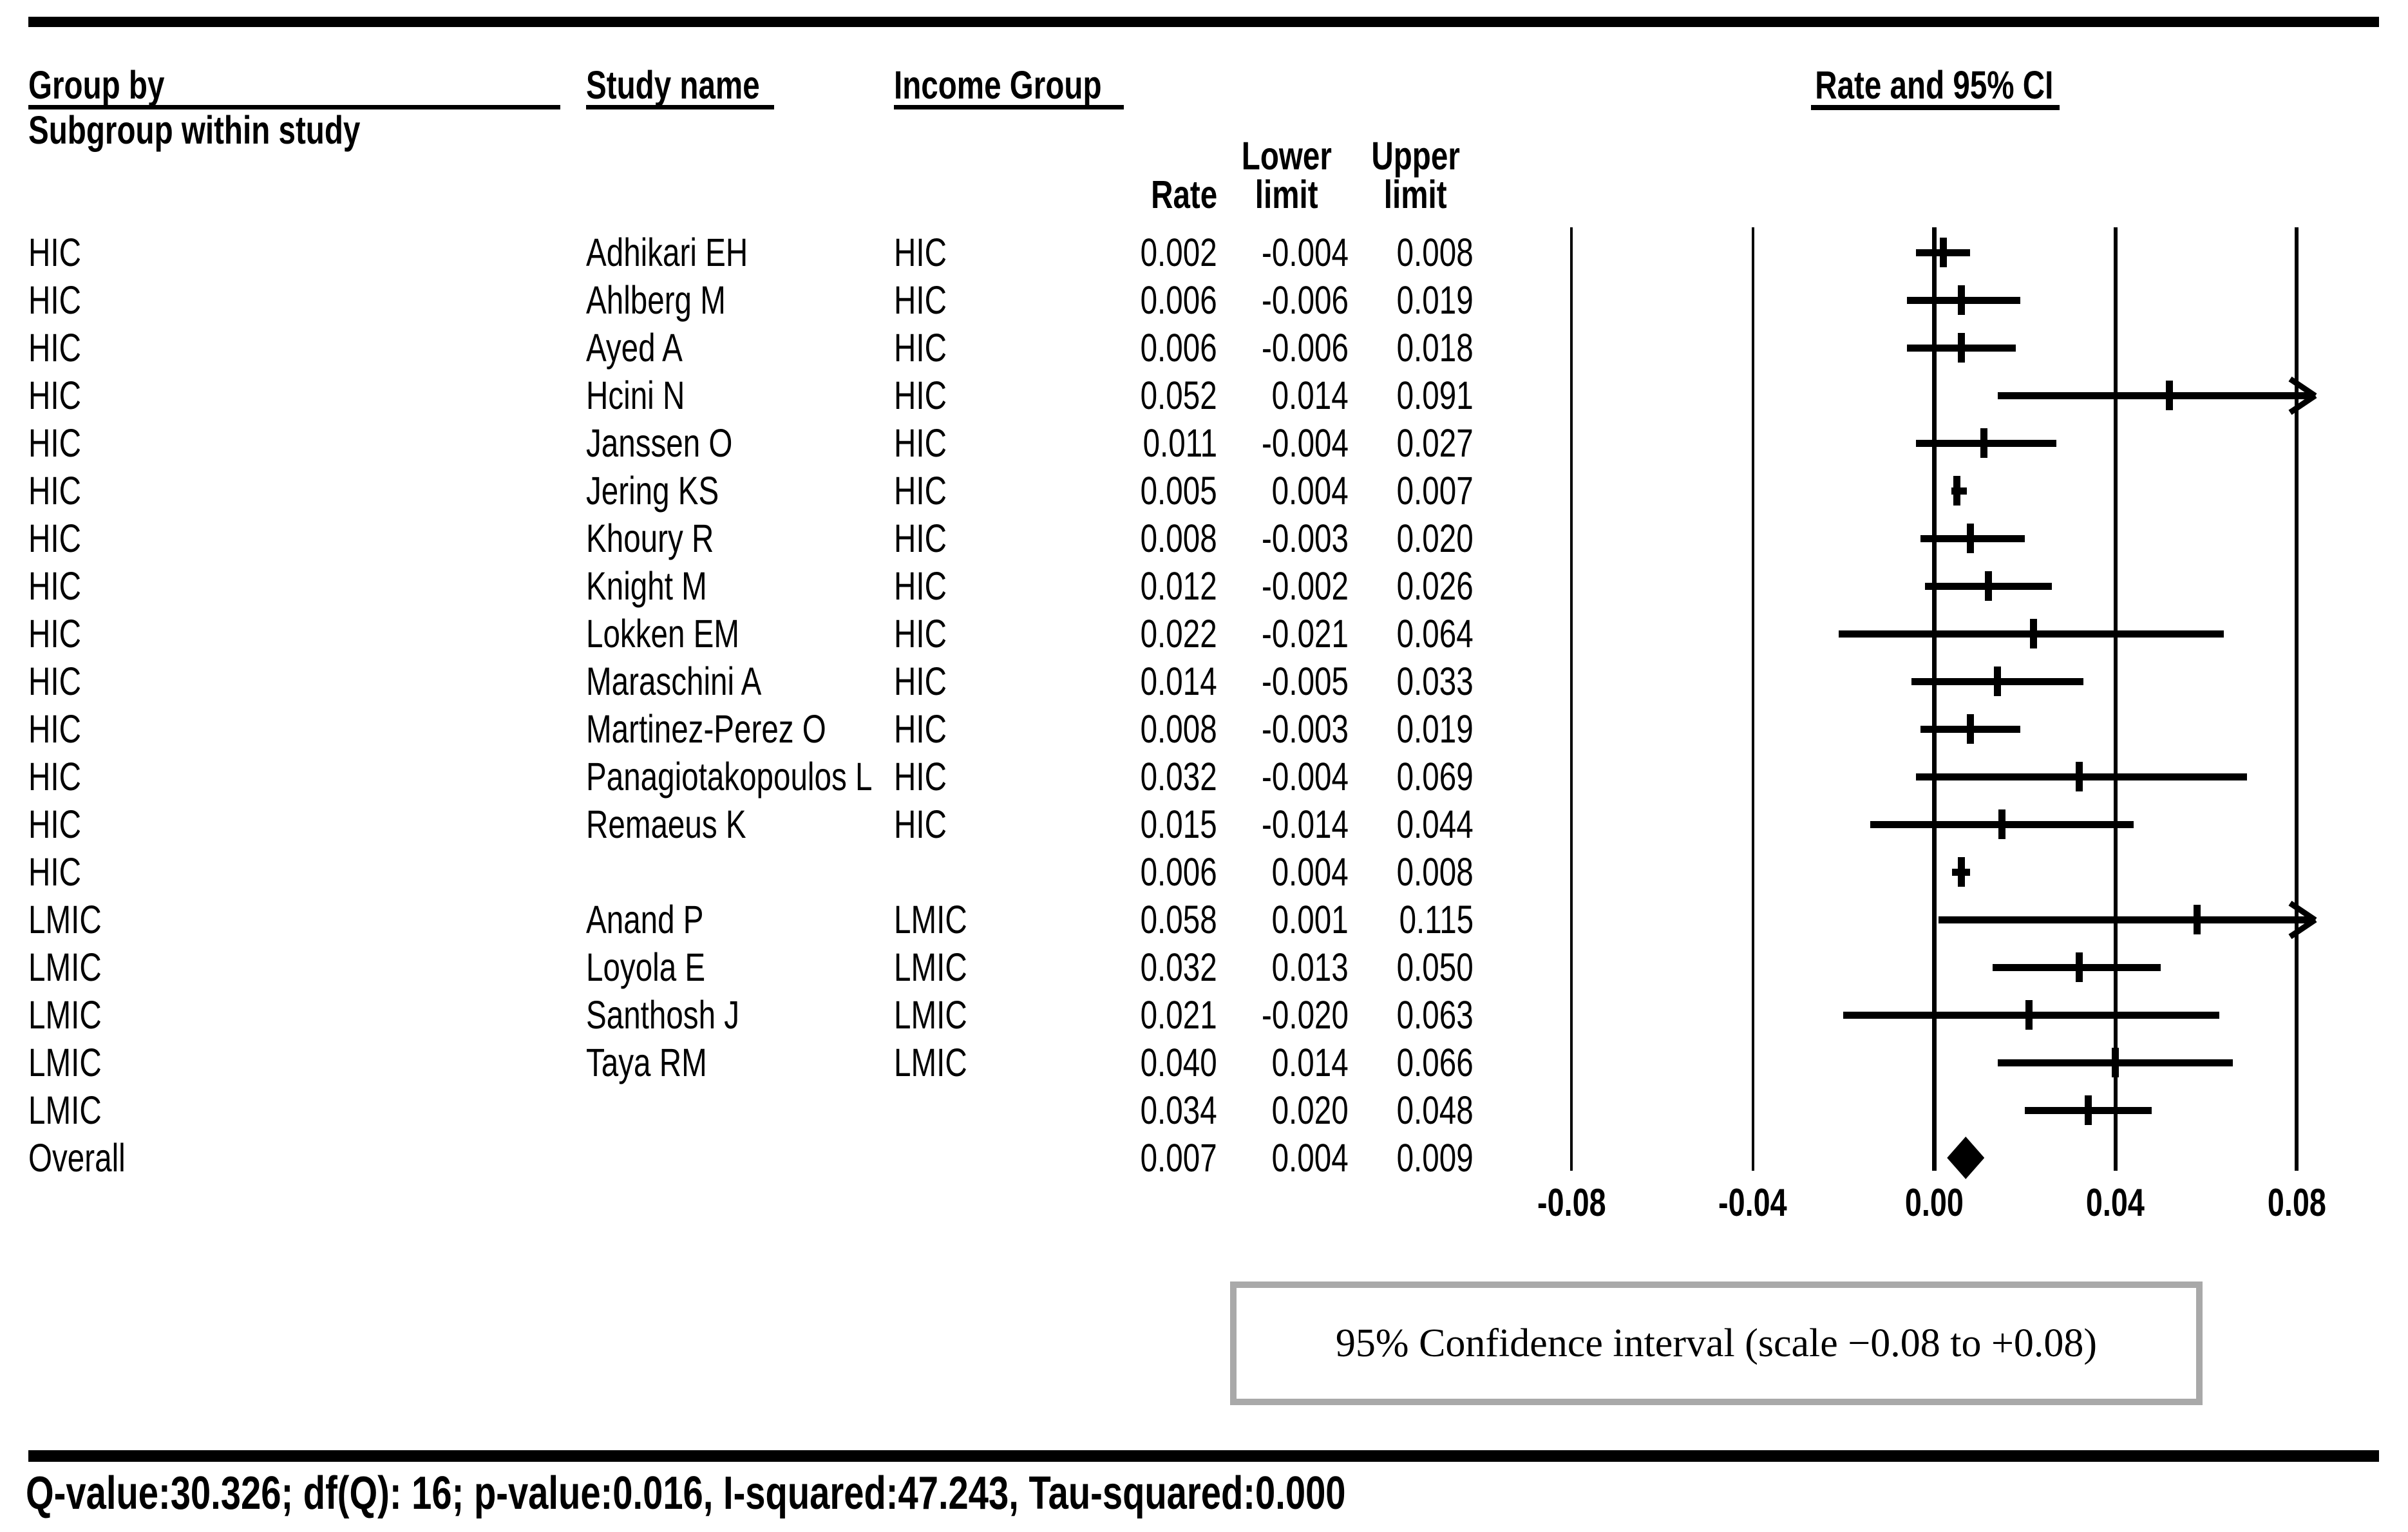 The image size is (2408, 1532). Describe the element at coordinates (1435, 1014) in the screenshot. I see `upper-limit-cell-text: 0.063` at that location.